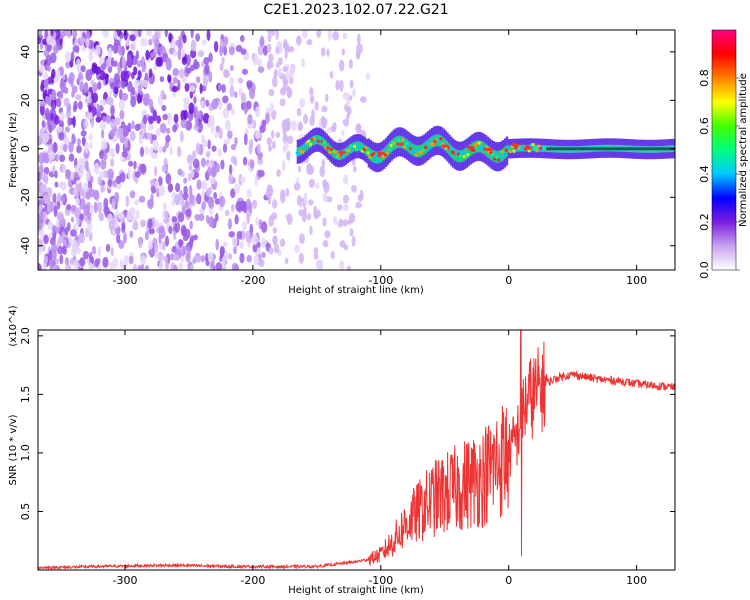  What do you see at coordinates (719, 174) in the screenshot?
I see `colorbar-ticks: 0.0 0.2 0.4 0.6 0.8` at bounding box center [719, 174].